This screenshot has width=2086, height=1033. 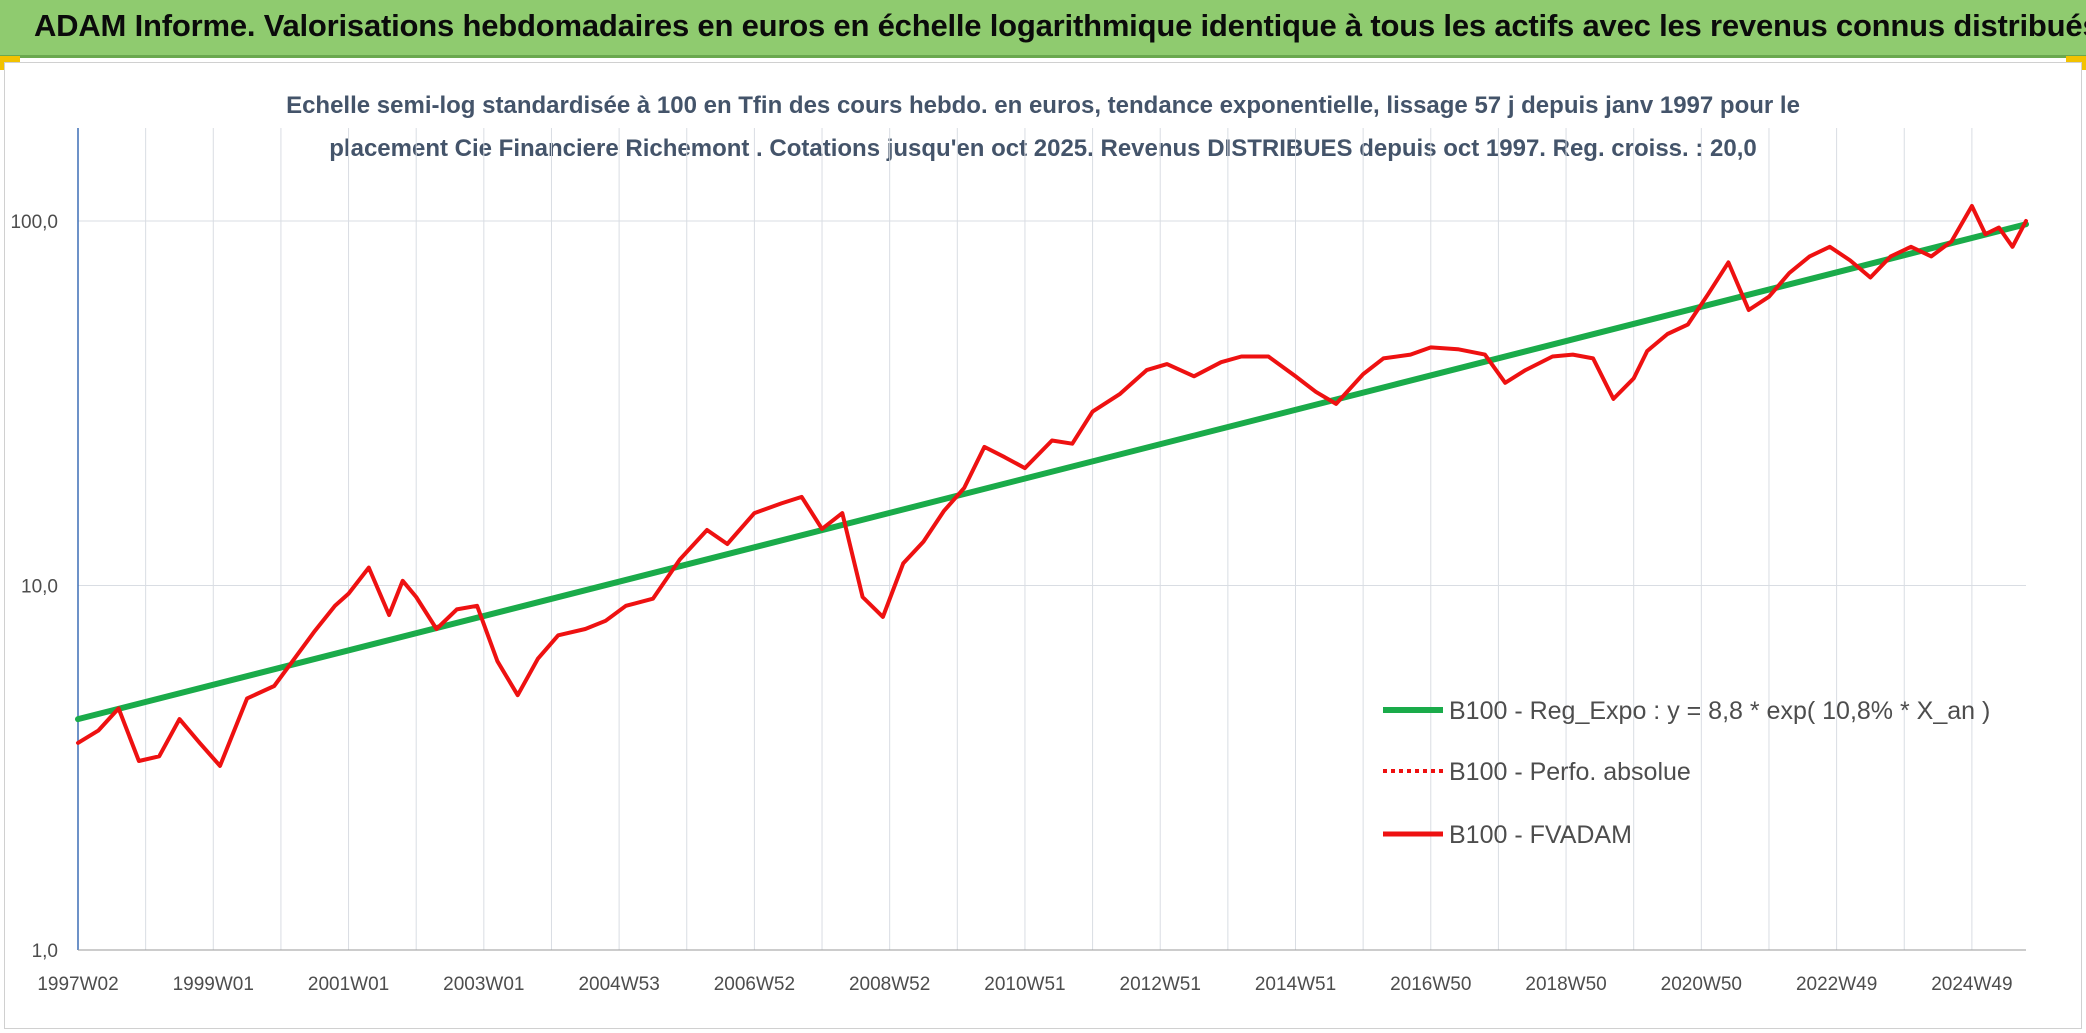 I want to click on y-tick-label: 100,0, so click(x=34, y=222).